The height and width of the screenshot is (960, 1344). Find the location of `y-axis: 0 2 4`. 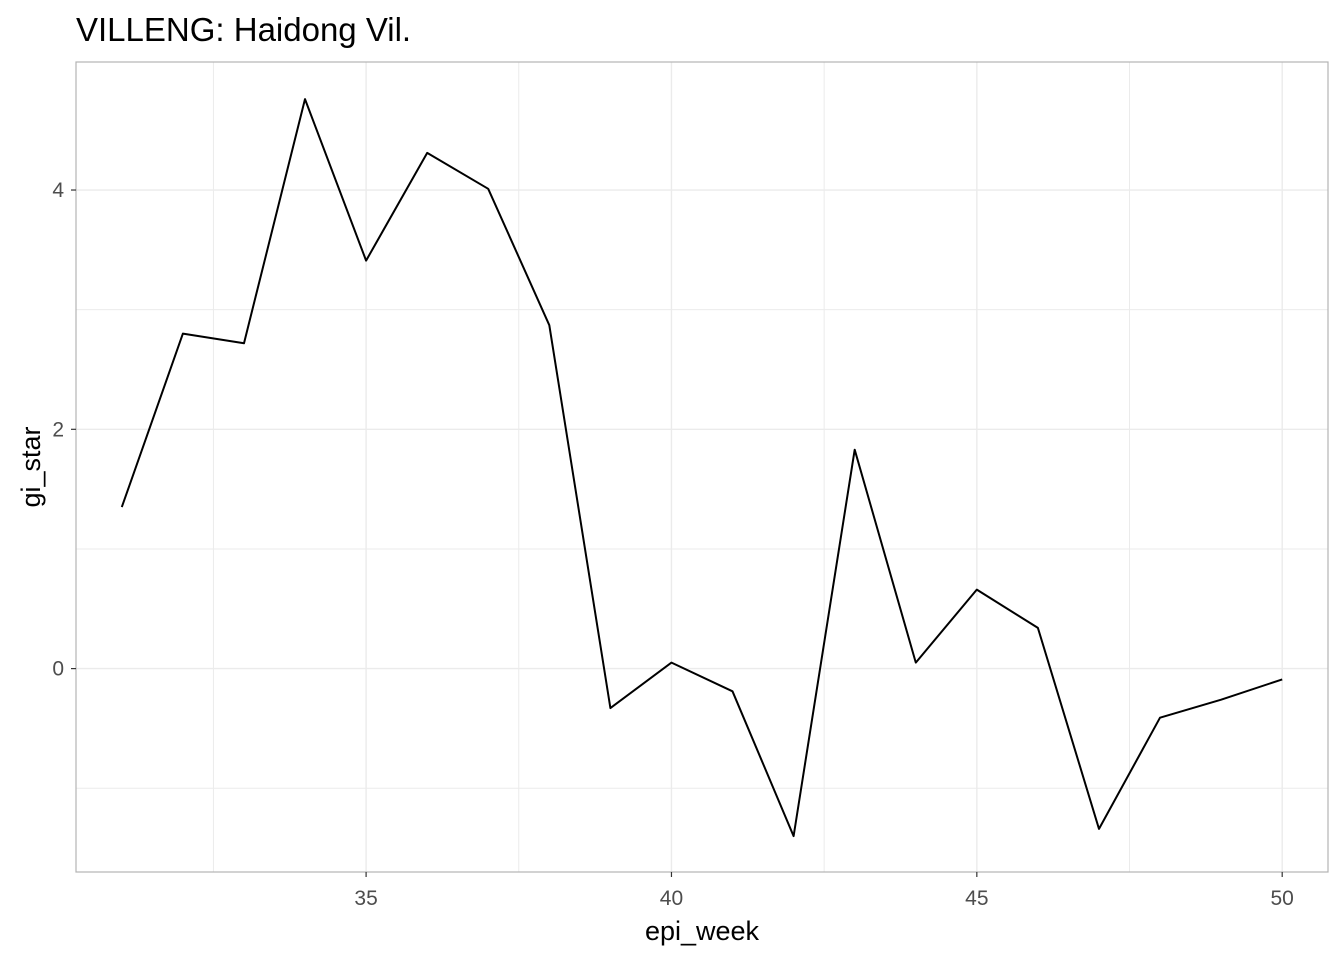

y-axis: 0 2 4 is located at coordinates (64, 430).